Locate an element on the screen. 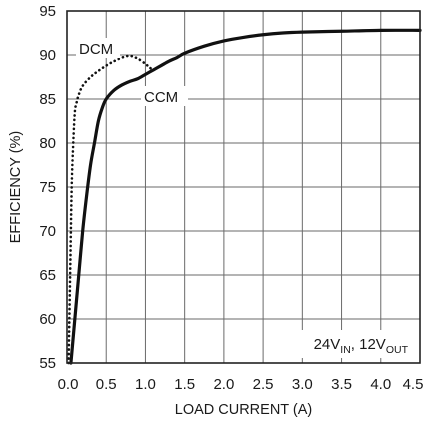 The width and height of the screenshot is (435, 422). y-tick-label-1: 60 is located at coordinates (47, 319).